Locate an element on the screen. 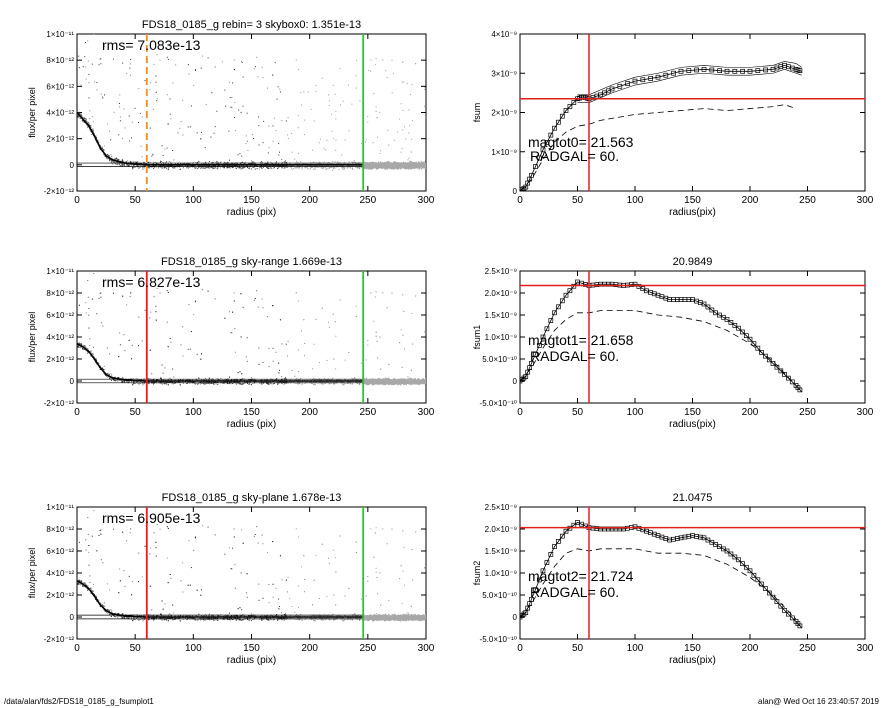 The image size is (885, 708). y-tick-label: 1×10⁻⁹ is located at coordinates (504, 152).